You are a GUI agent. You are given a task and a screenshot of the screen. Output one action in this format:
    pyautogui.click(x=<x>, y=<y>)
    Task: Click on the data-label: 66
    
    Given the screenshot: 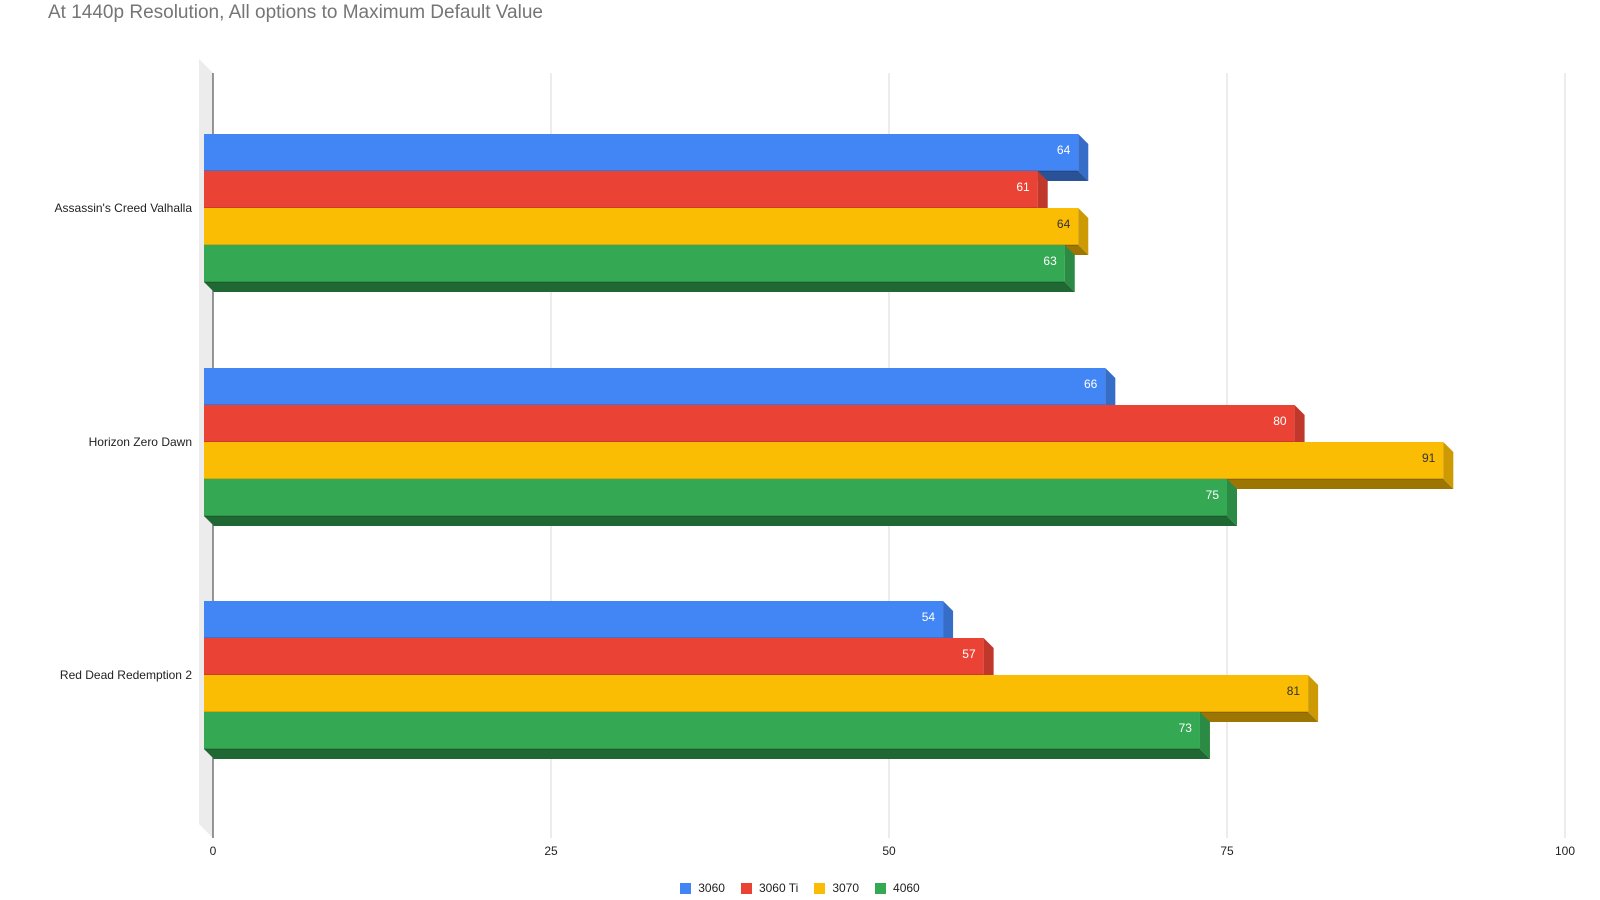 What is the action you would take?
    pyautogui.click(x=1091, y=384)
    